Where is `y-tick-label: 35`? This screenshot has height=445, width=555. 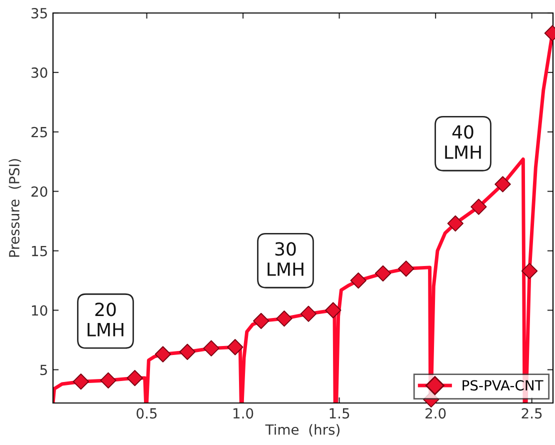 y-tick-label: 35 is located at coordinates (39, 13).